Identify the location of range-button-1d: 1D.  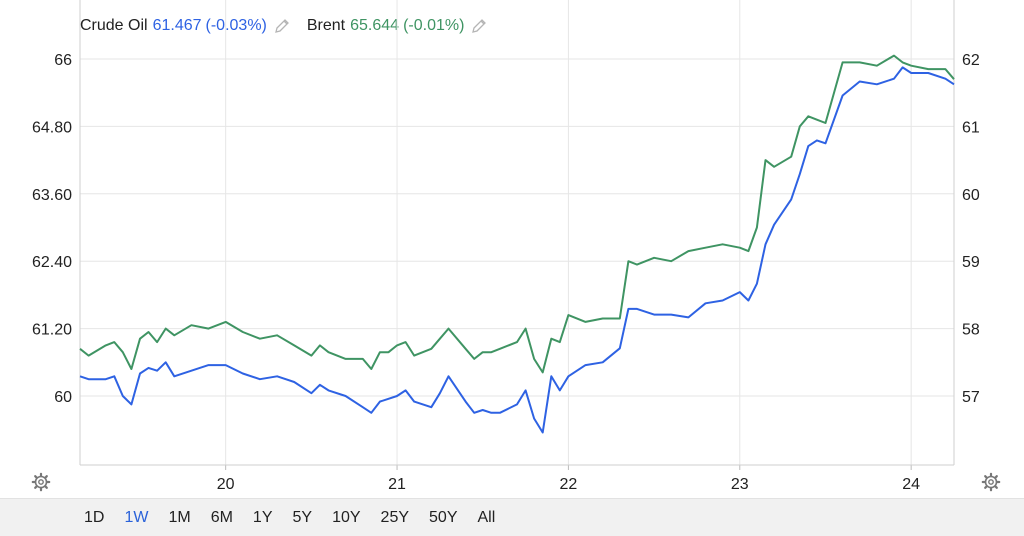
(94, 517).